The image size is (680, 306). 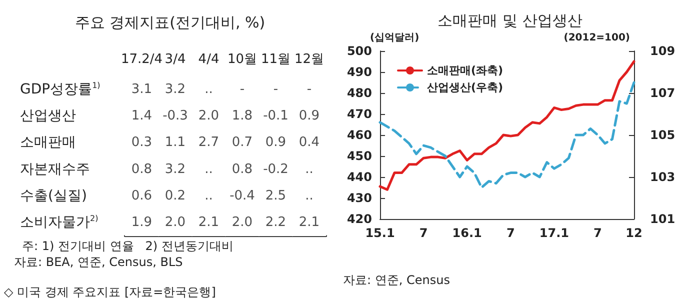 I want to click on data-label: -0.4, so click(x=242, y=196).